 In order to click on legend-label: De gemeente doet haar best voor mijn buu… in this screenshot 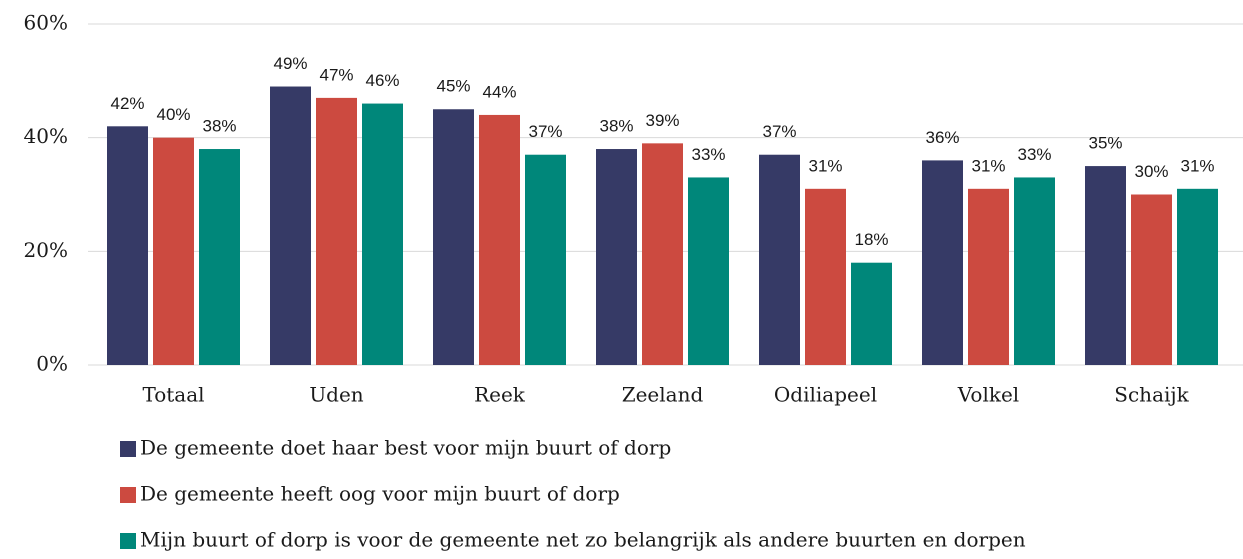, I will do `click(405, 448)`.